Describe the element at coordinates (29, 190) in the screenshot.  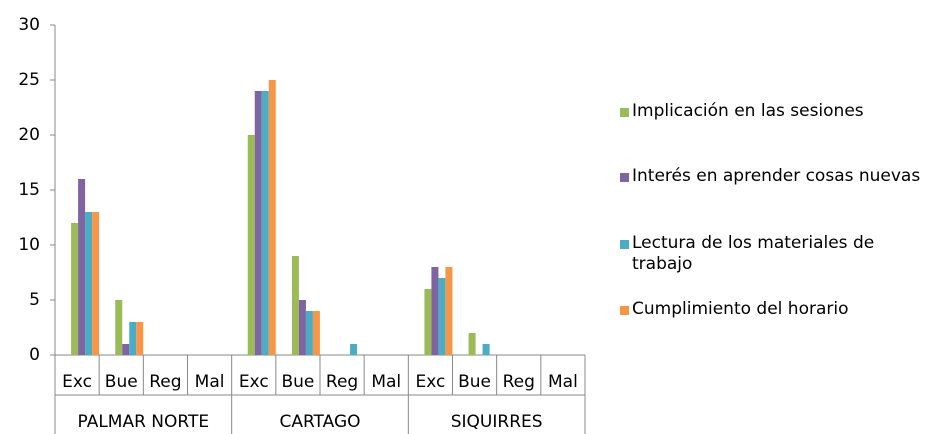
I see `y-tick-label: 15` at that location.